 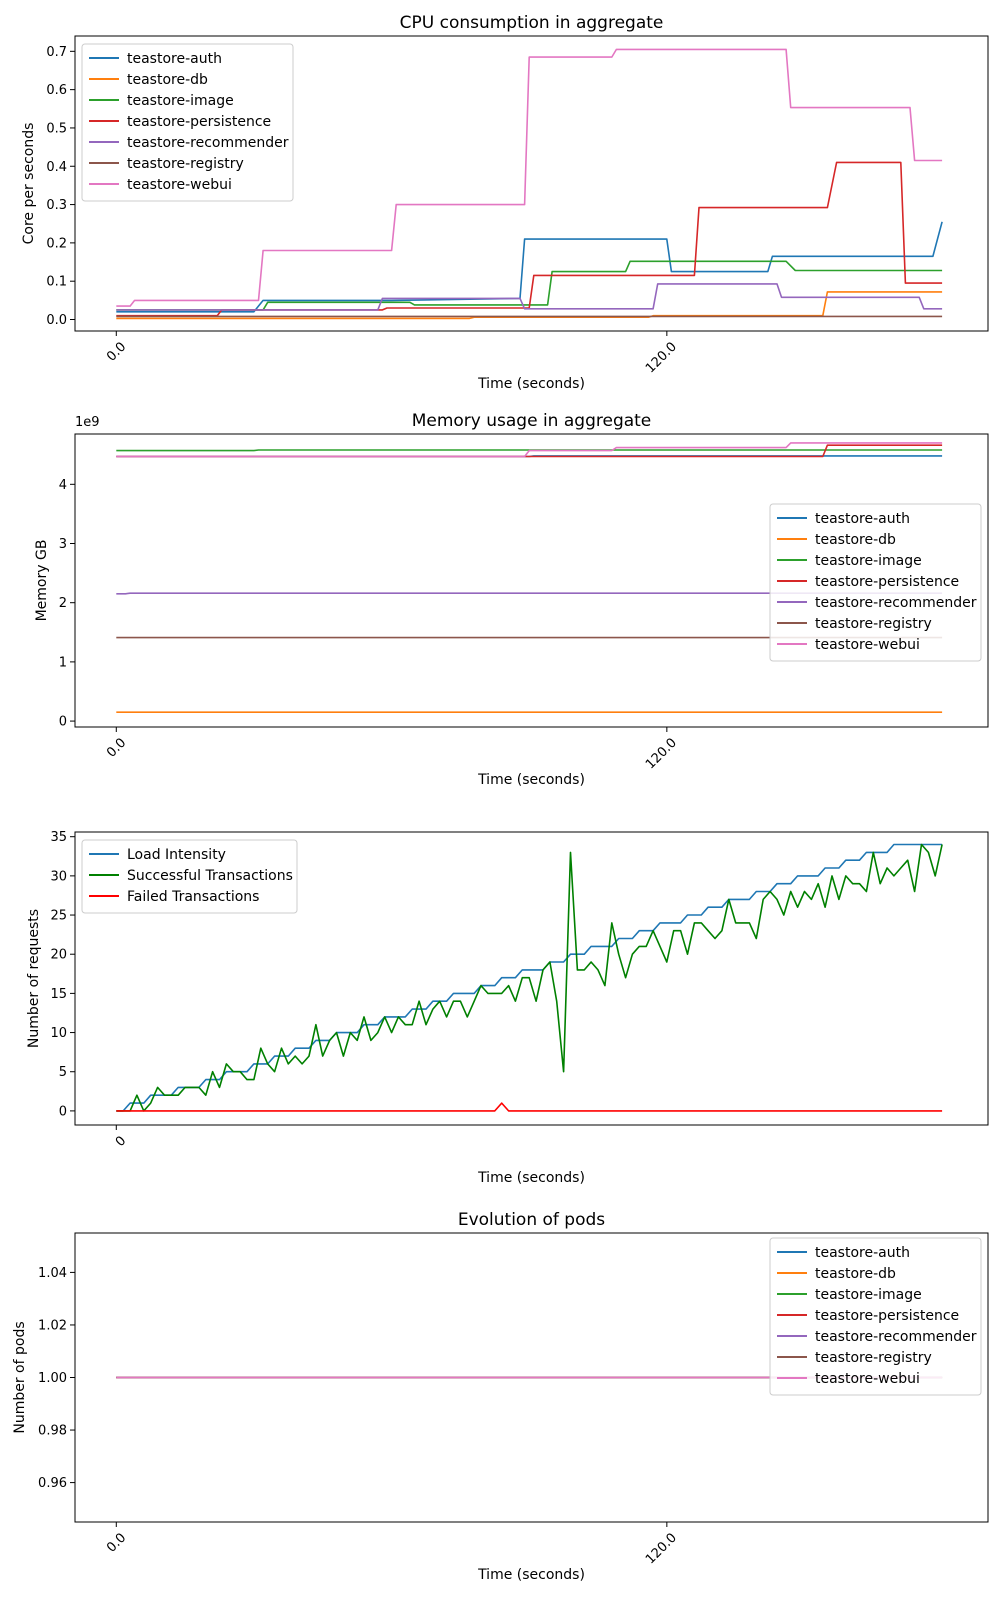 I want to click on y-axis-label: Core per seconds, so click(x=29, y=184).